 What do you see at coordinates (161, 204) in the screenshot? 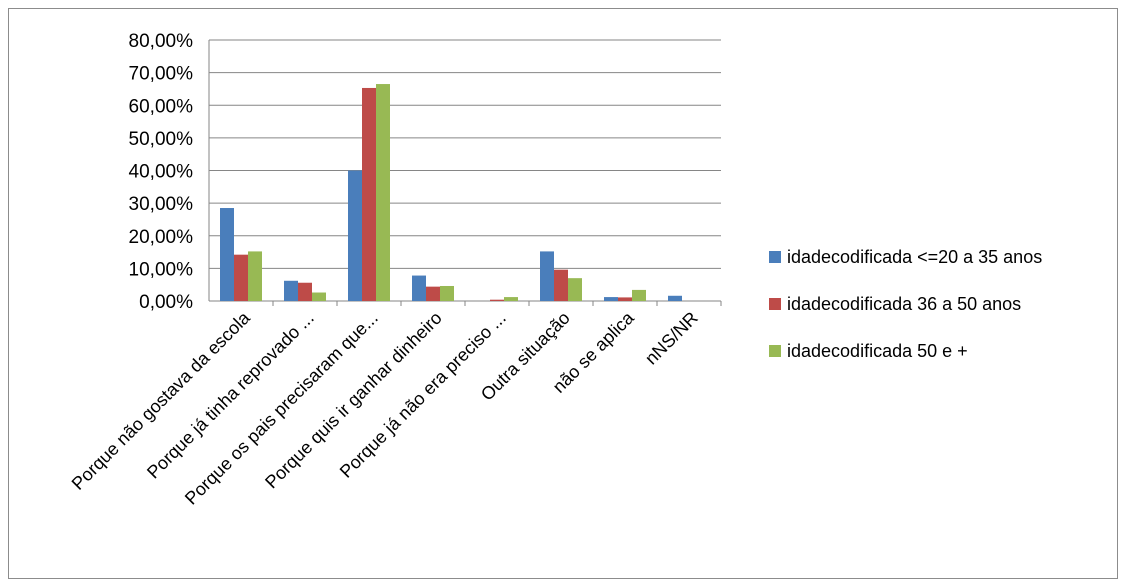
I see `y-tick-label: 30,00%` at bounding box center [161, 204].